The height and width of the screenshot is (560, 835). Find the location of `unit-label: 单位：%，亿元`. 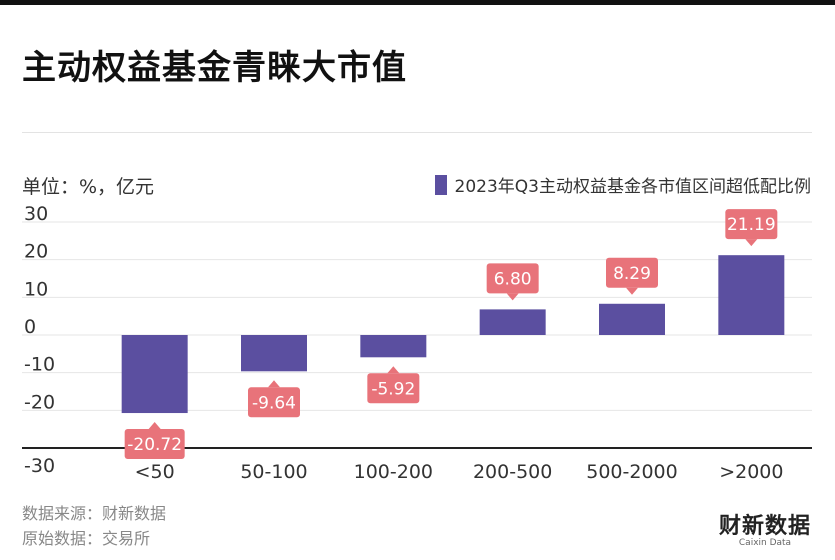

unit-label: 单位：%，亿元 is located at coordinates (88, 187).